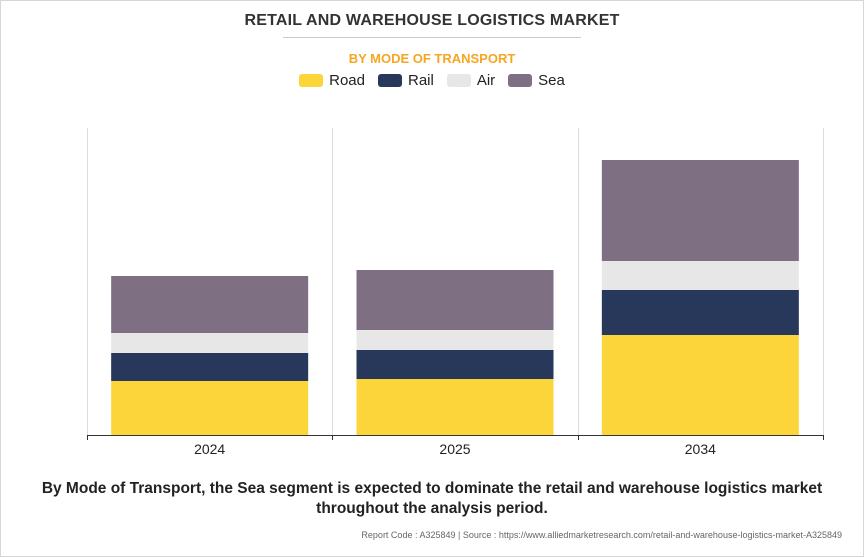 Image resolution: width=864 pixels, height=557 pixels. What do you see at coordinates (455, 407) in the screenshot?
I see `bar-road-2025` at bounding box center [455, 407].